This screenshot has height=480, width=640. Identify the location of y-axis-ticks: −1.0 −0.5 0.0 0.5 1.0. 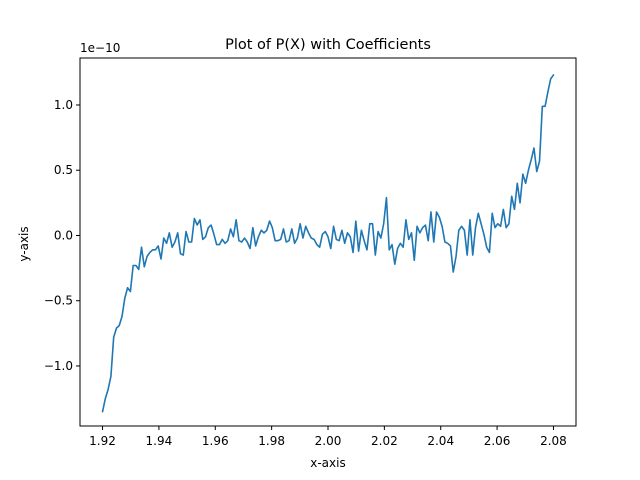
(62, 235).